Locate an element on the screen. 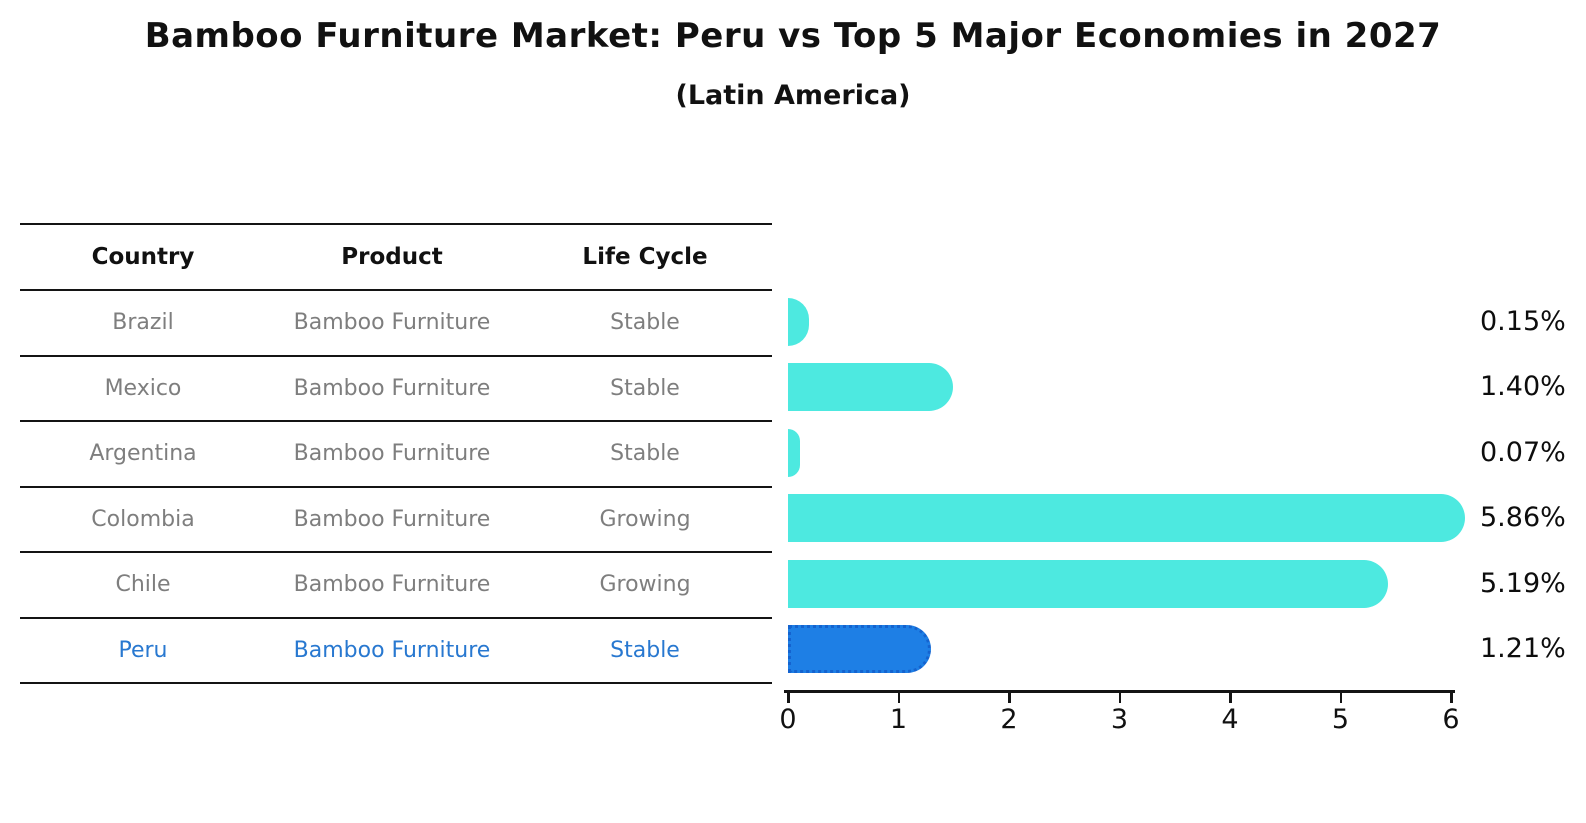 Image resolution: width=1586 pixels, height=823 pixels. bar-brazil is located at coordinates (799, 321).